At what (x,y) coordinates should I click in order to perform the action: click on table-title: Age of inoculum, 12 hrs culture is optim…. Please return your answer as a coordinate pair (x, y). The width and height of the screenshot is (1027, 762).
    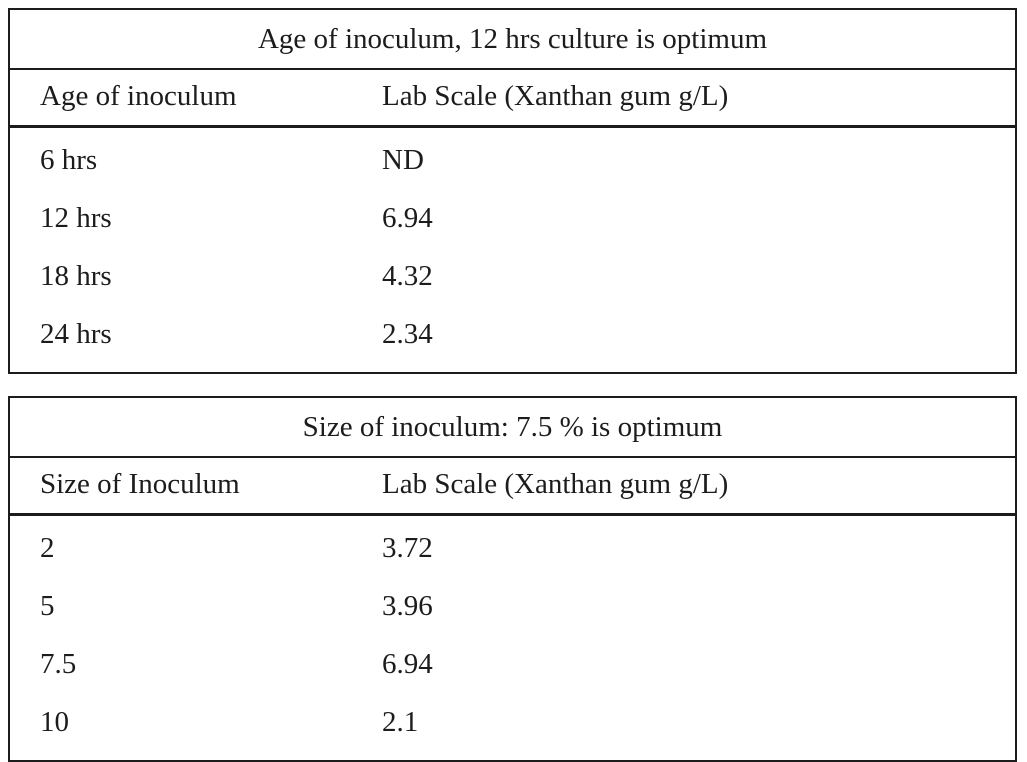
    Looking at the image, I should click on (512, 40).